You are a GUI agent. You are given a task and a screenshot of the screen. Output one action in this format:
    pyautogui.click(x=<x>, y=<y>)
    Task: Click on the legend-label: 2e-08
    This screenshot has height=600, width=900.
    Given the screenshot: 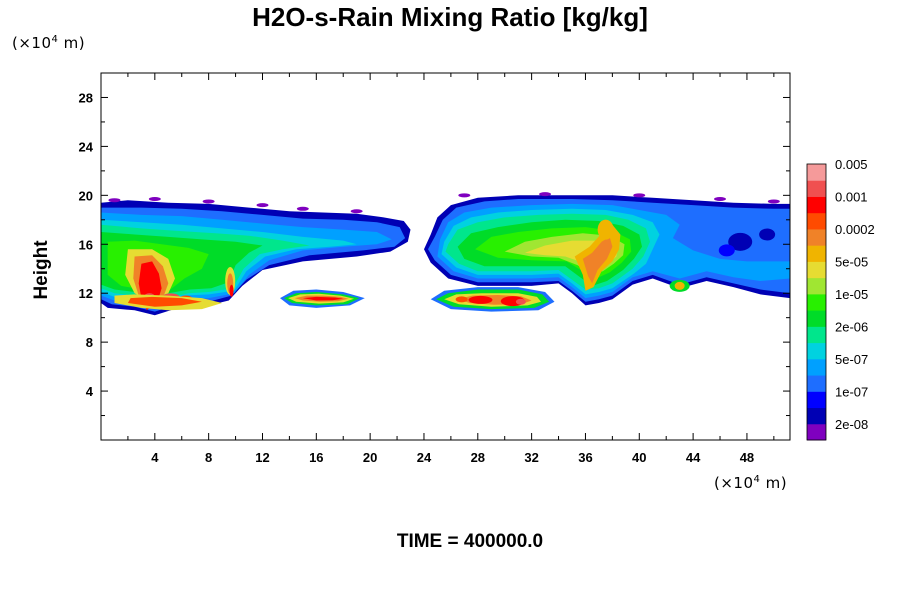 What is the action you would take?
    pyautogui.click(x=851, y=424)
    